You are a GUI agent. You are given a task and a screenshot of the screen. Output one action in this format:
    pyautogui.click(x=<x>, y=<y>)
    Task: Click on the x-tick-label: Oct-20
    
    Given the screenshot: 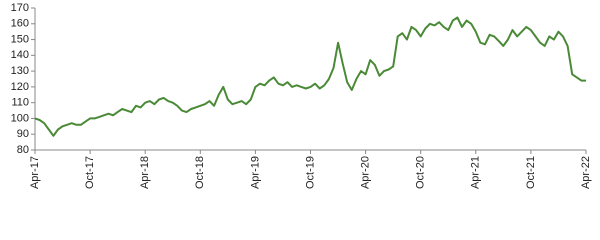 What is the action you would take?
    pyautogui.click(x=421, y=172)
    